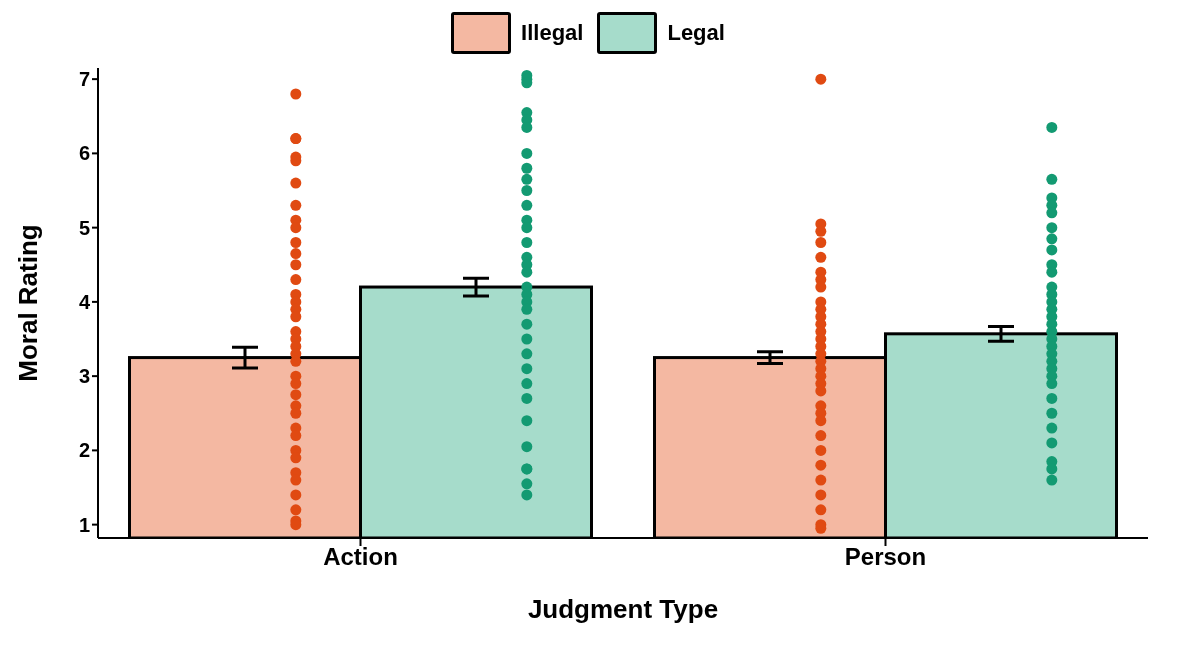 The height and width of the screenshot is (658, 1183). What do you see at coordinates (84, 376) in the screenshot?
I see `y-tick-label: 3` at bounding box center [84, 376].